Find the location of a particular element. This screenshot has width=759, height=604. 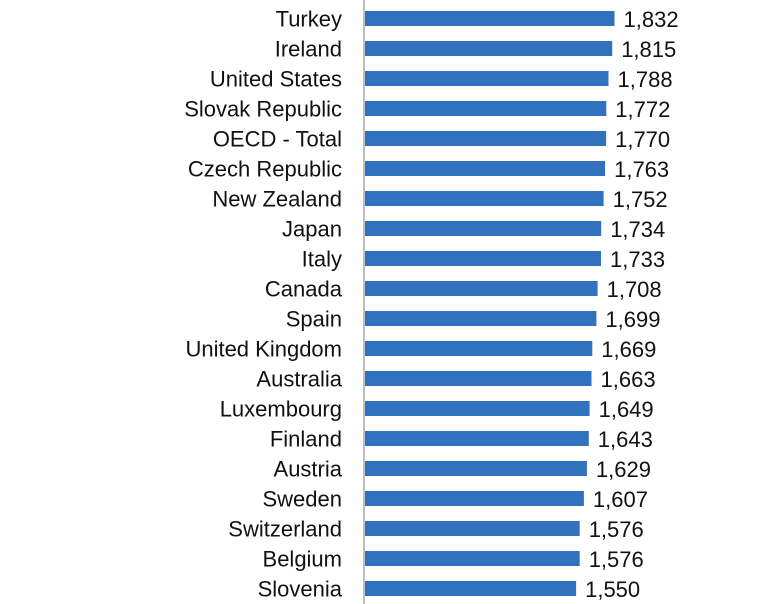

category-label: Ireland is located at coordinates (308, 49).